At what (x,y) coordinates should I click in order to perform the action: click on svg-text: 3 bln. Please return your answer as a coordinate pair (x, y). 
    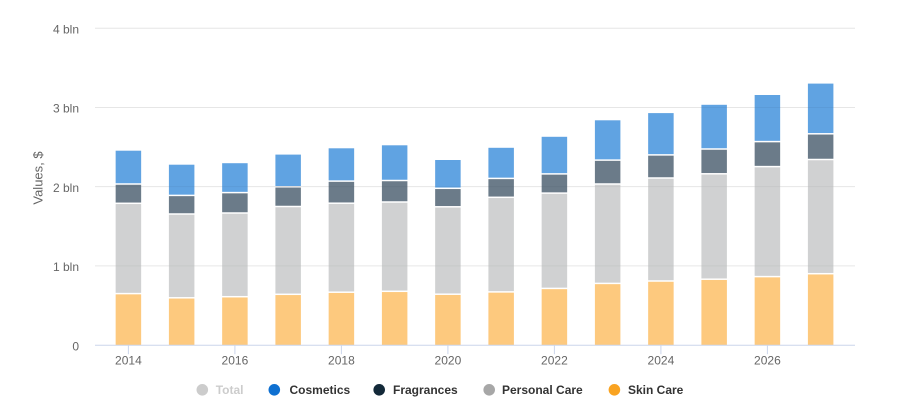
    Looking at the image, I should click on (66, 109).